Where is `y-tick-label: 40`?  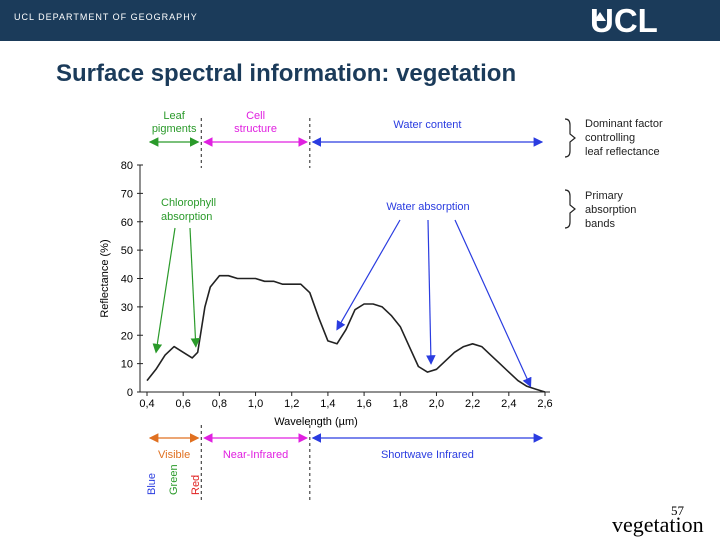
y-tick-label: 40 is located at coordinates (127, 280).